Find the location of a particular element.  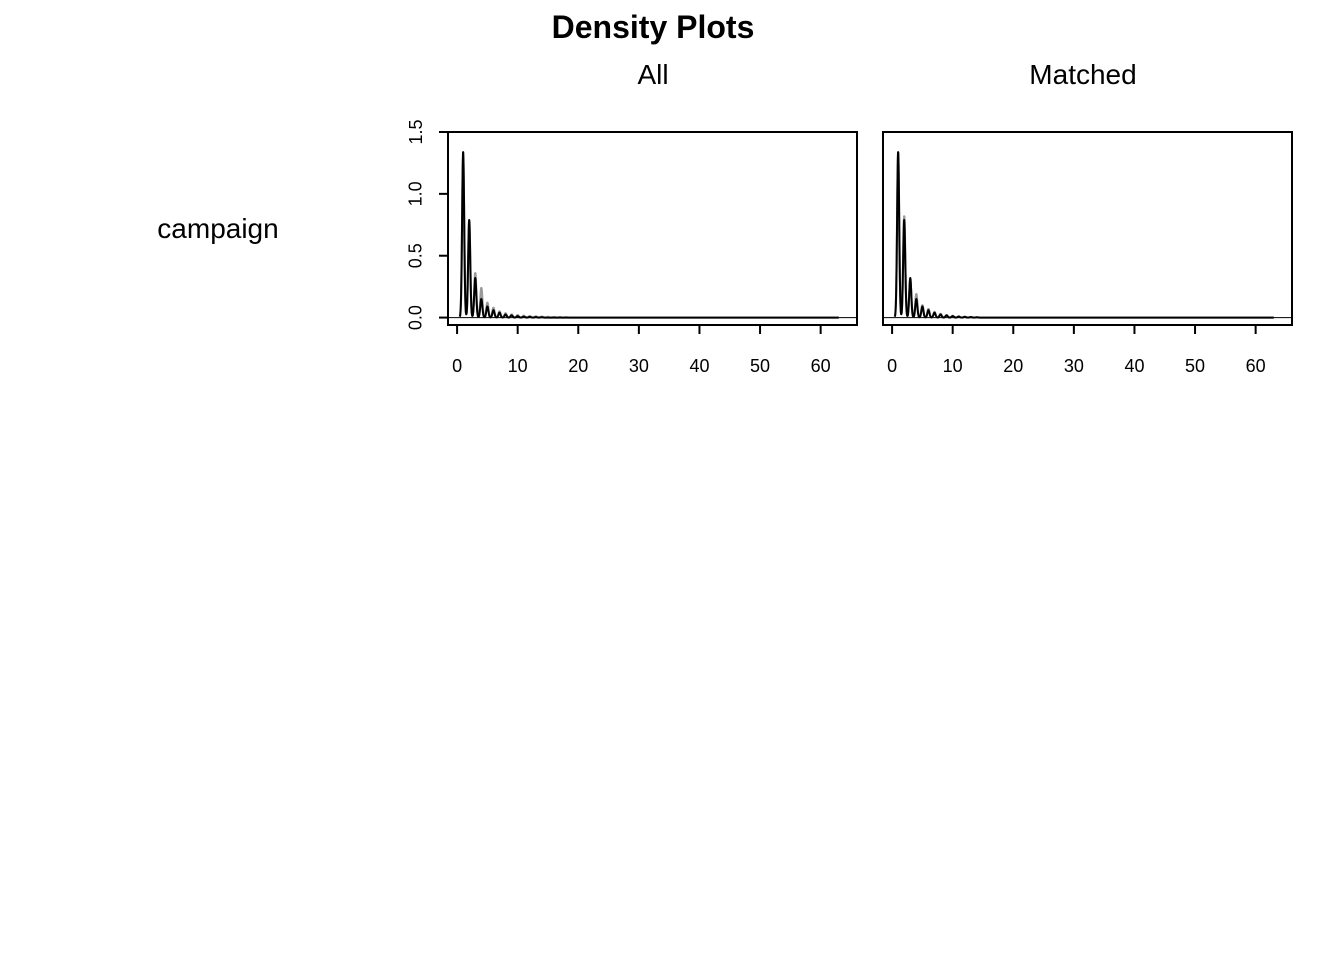

density-line-control-all is located at coordinates (649, 237).